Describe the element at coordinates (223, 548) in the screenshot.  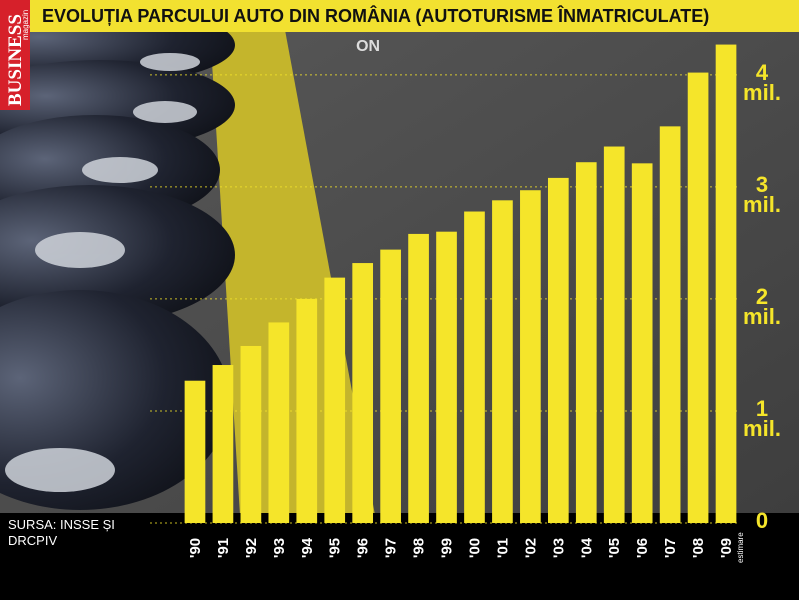
I see `x-tick-label: '91` at that location.